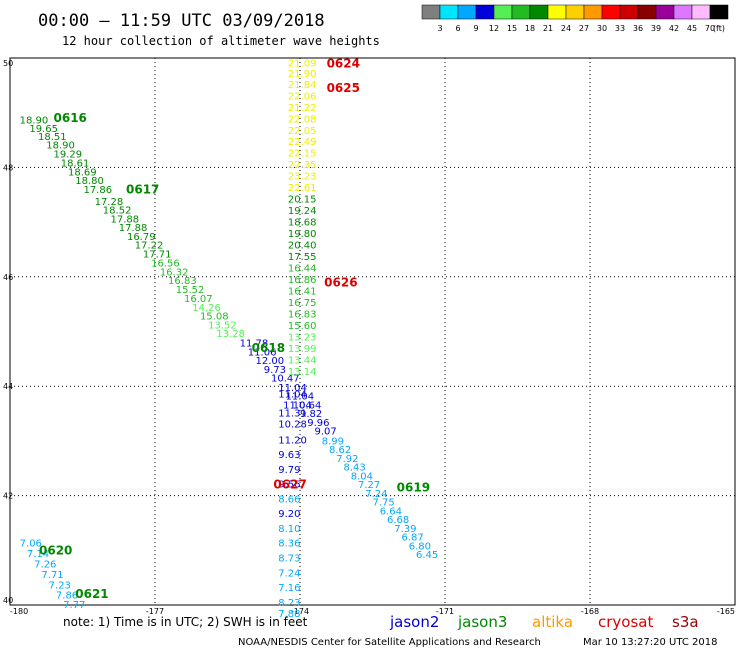  I want to click on data-point-0618-11: 8.99, so click(333, 441).